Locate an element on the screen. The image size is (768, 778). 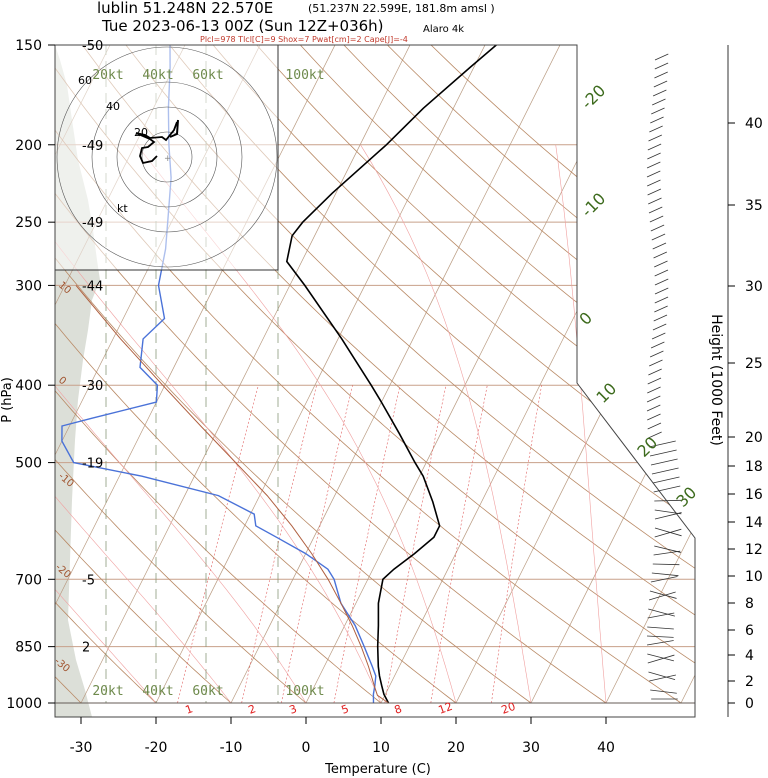
temperature-tick-label: 10 is located at coordinates (381, 748).